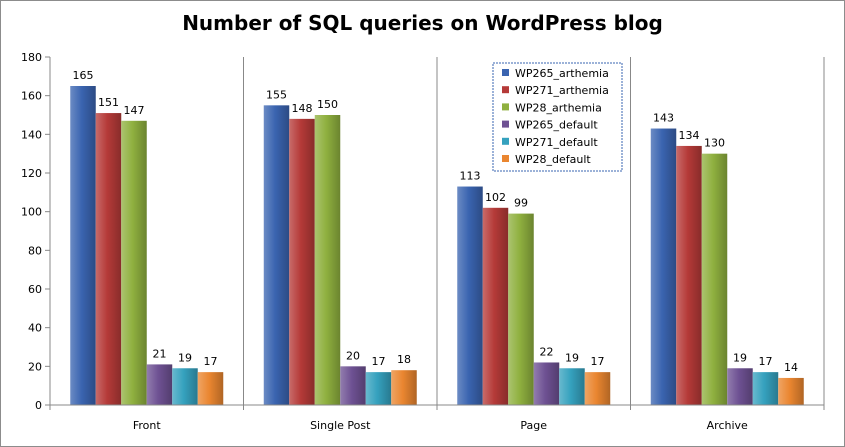  Describe the element at coordinates (553, 159) in the screenshot. I see `legend-entry: WP28_default` at that location.